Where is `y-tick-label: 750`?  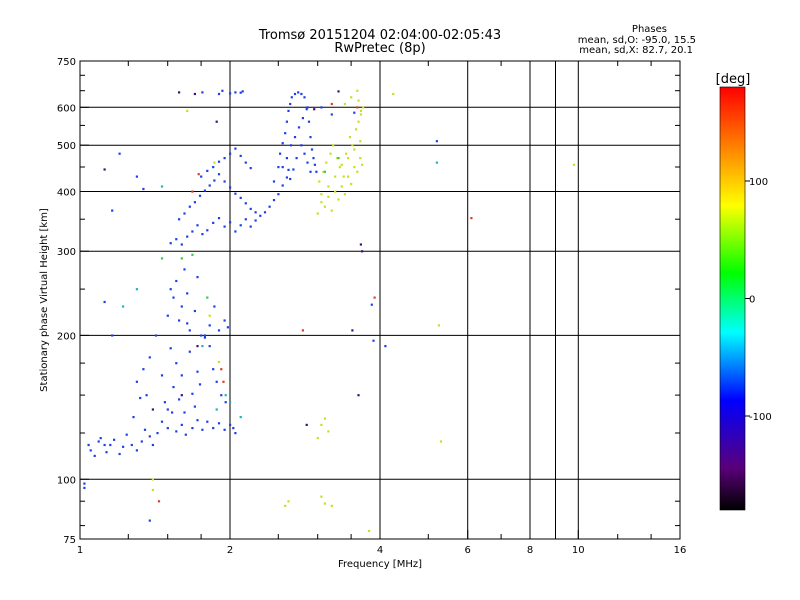
y-tick-label: 750 is located at coordinates (66, 62).